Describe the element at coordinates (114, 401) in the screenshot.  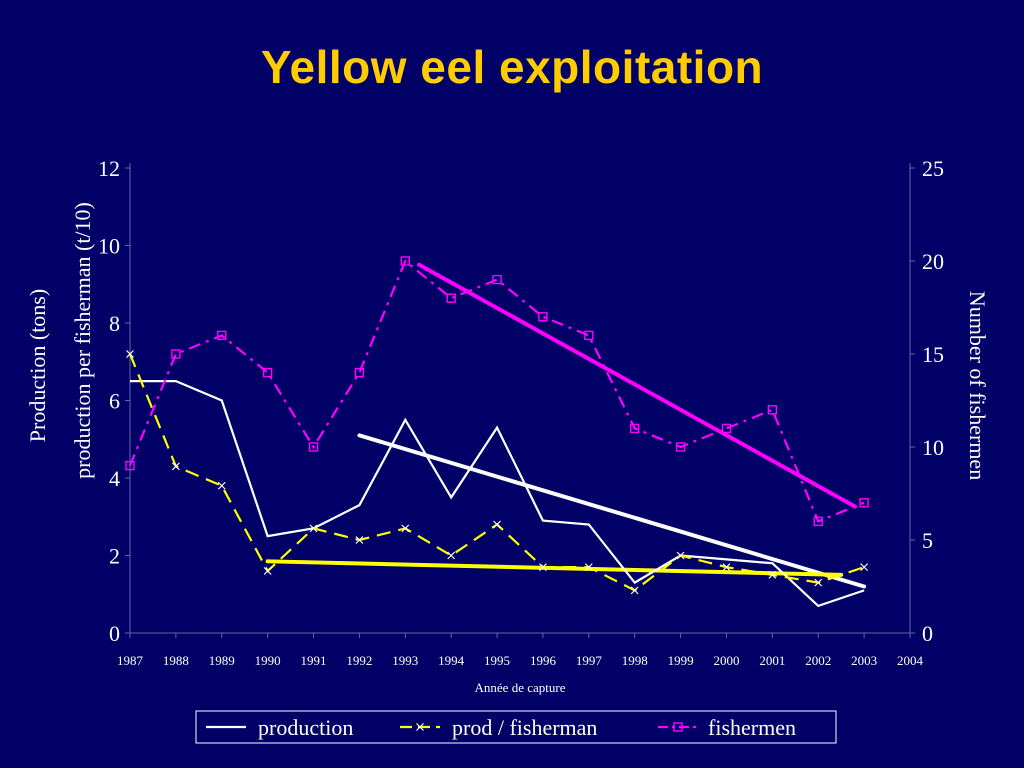
I see `y-left-tick-label: 6` at that location.